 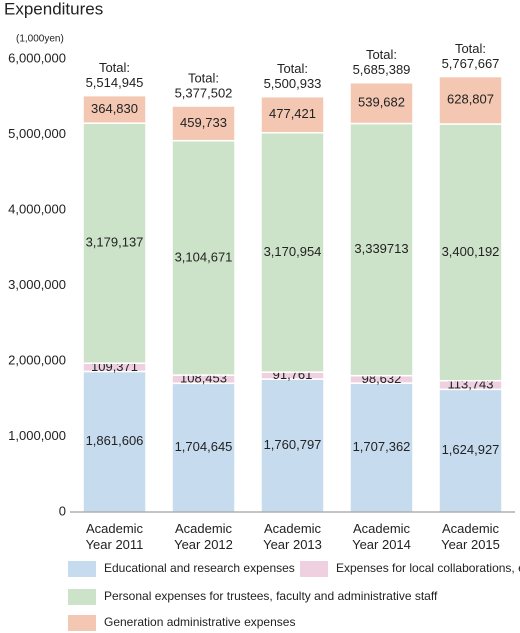 I want to click on y-tick-label: 0, so click(x=62, y=510).